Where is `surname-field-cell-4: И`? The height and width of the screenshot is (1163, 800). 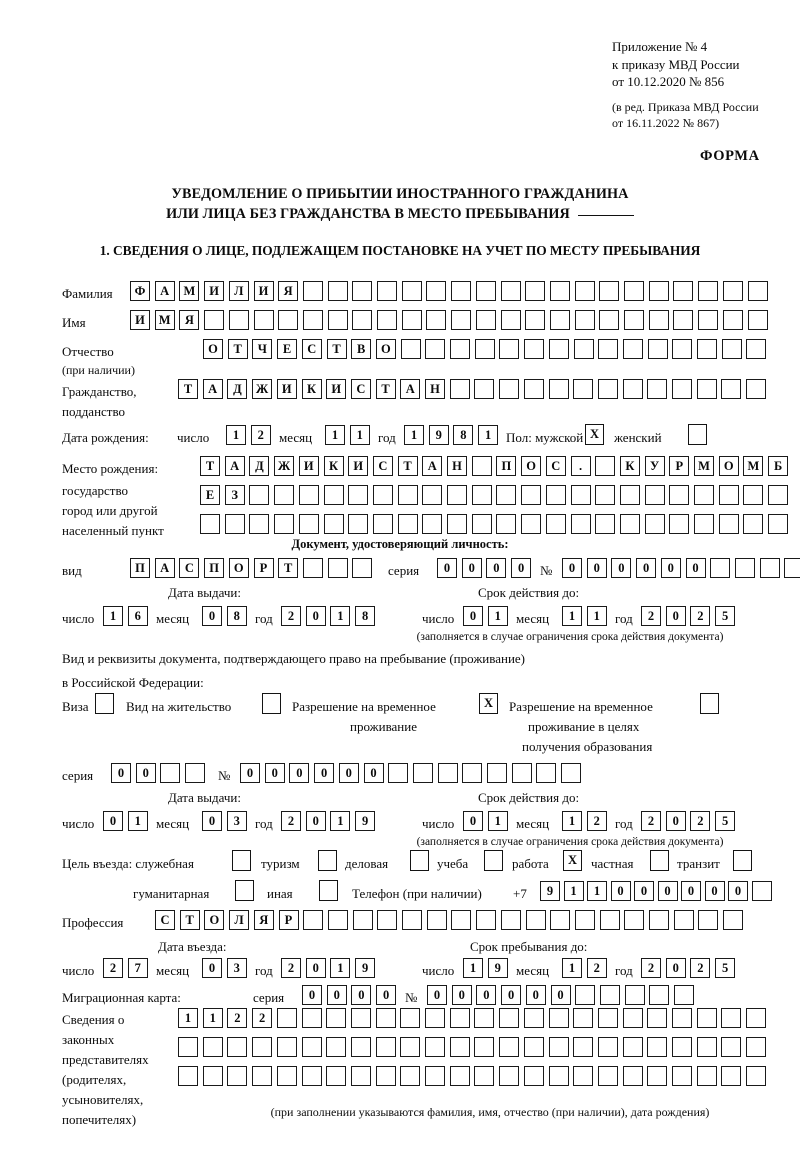 surname-field-cell-4: И is located at coordinates (214, 291).